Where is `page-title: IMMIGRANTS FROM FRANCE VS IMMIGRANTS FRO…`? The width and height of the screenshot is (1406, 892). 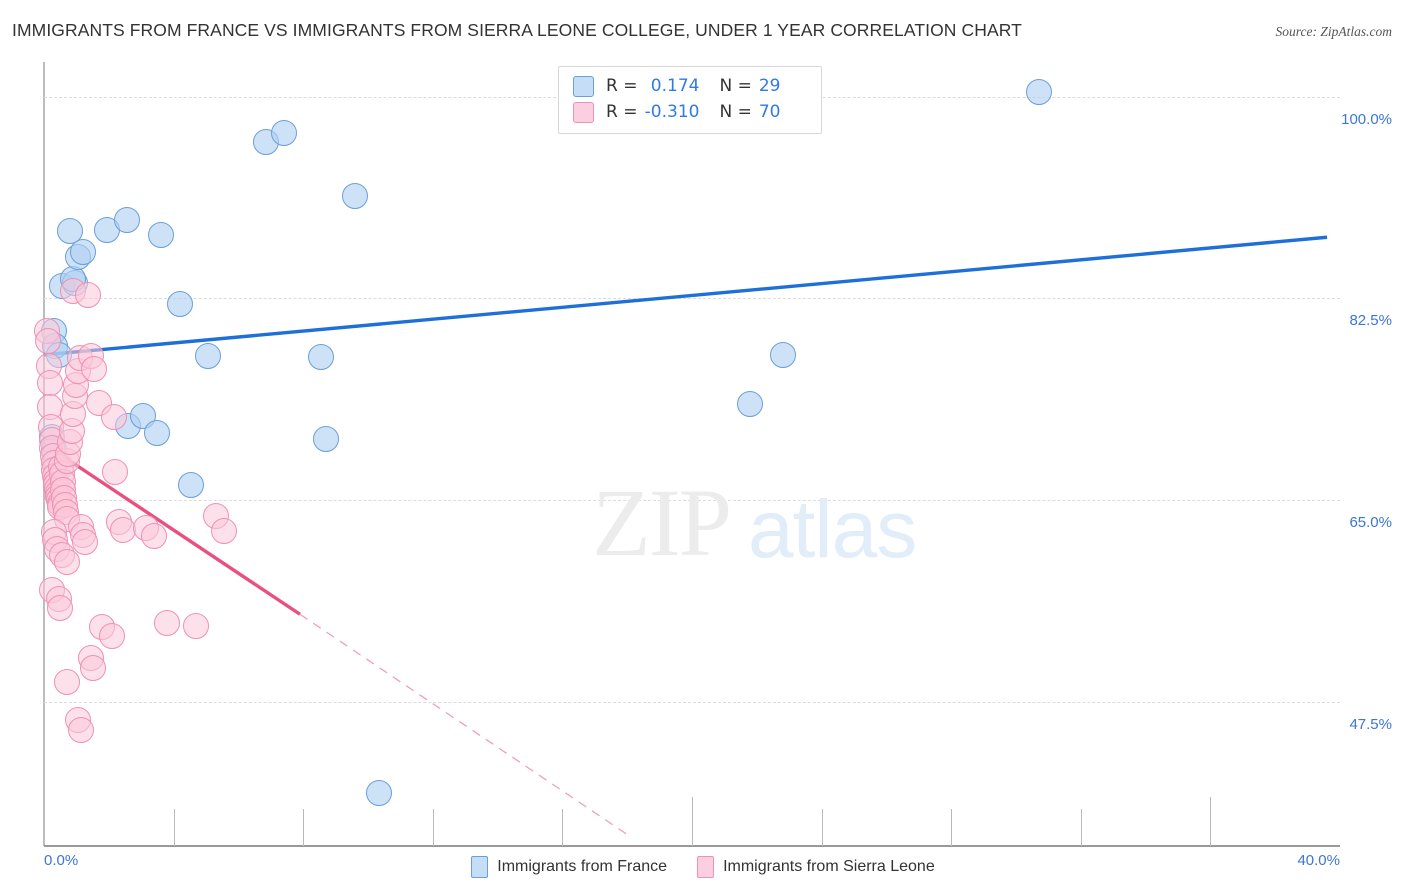 page-title: IMMIGRANTS FROM FRANCE VS IMMIGRANTS FRO… is located at coordinates (517, 30).